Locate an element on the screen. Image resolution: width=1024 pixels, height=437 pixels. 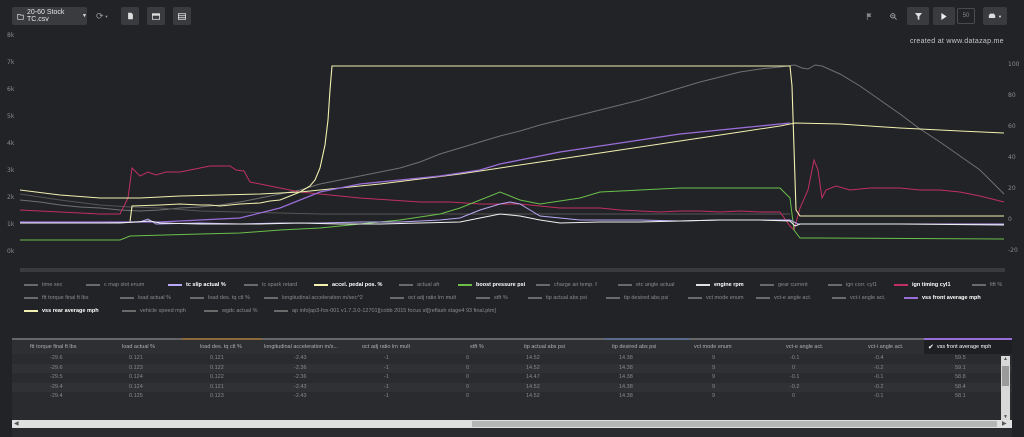
legend-item: vct mode enum is located at coordinates (716, 298).